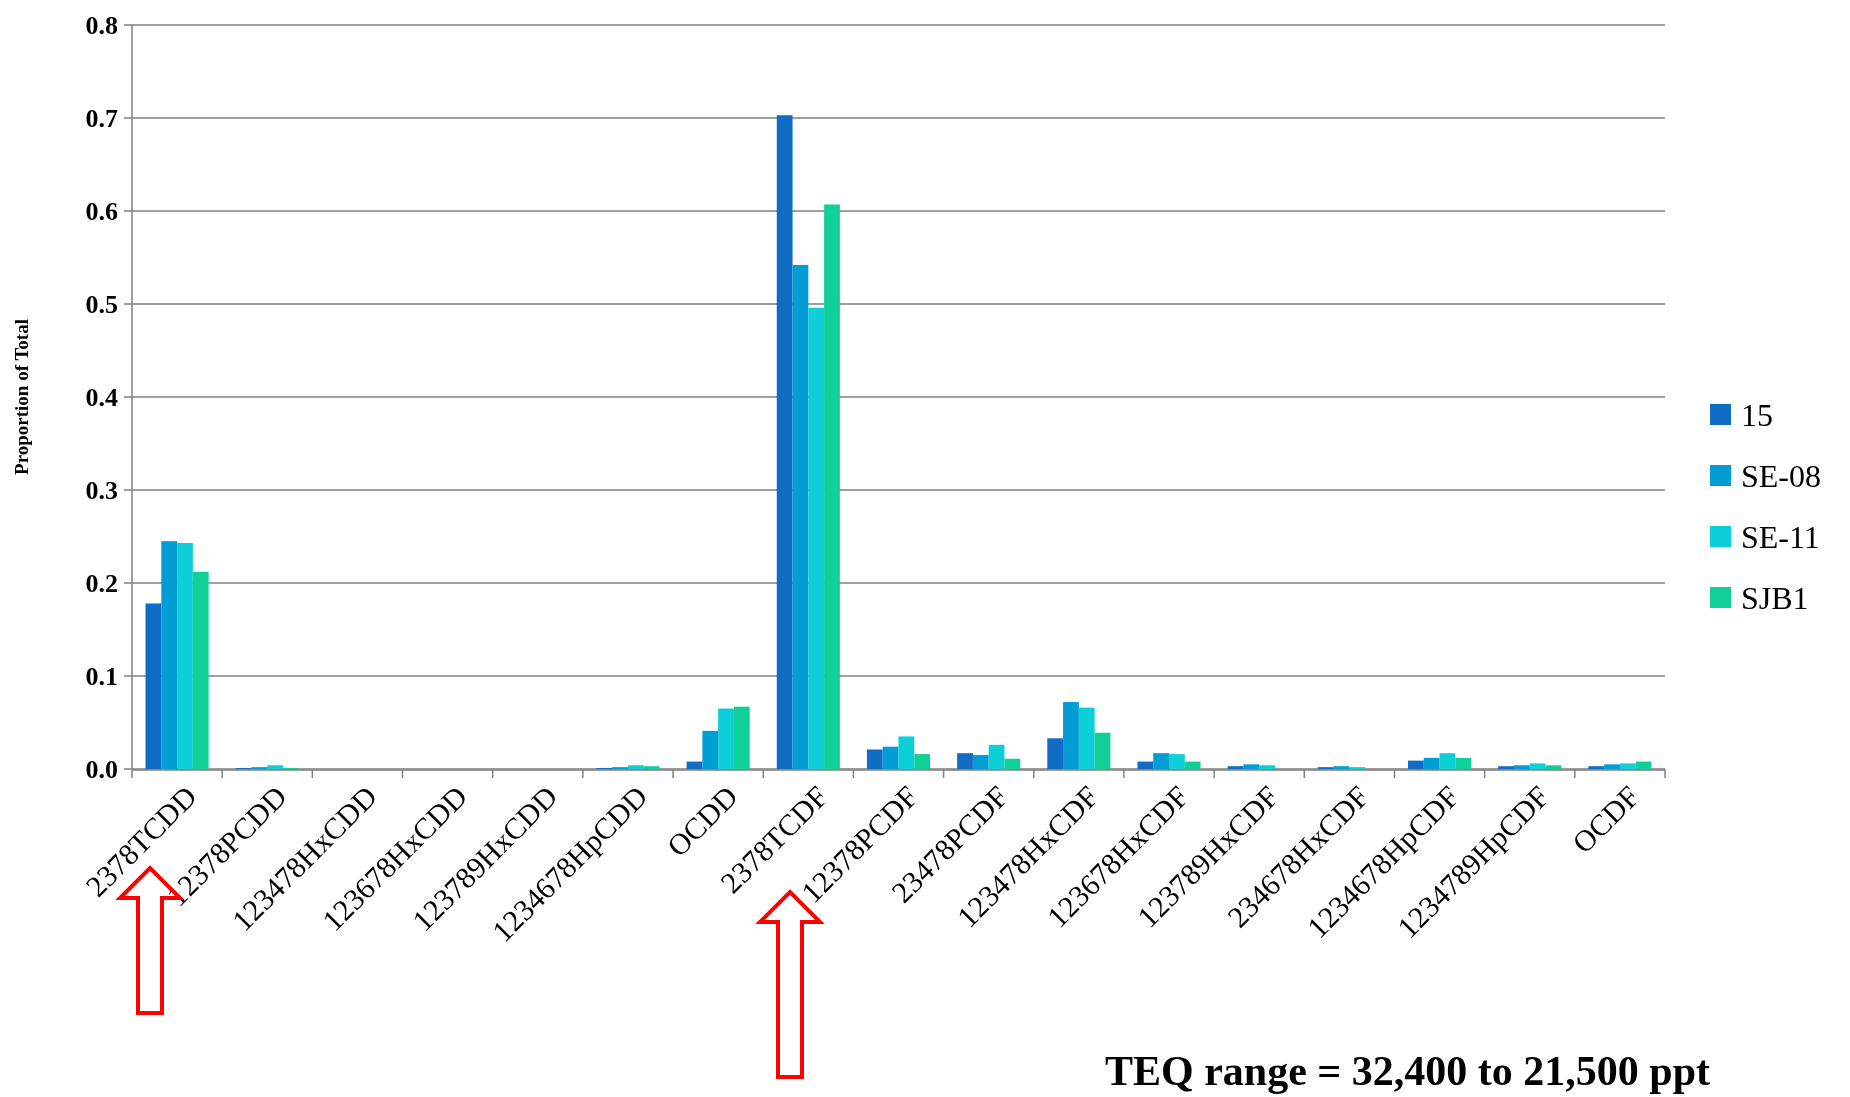 The image size is (1850, 1097). What do you see at coordinates (101, 491) in the screenshot?
I see `y-tick-label: 0.3` at bounding box center [101, 491].